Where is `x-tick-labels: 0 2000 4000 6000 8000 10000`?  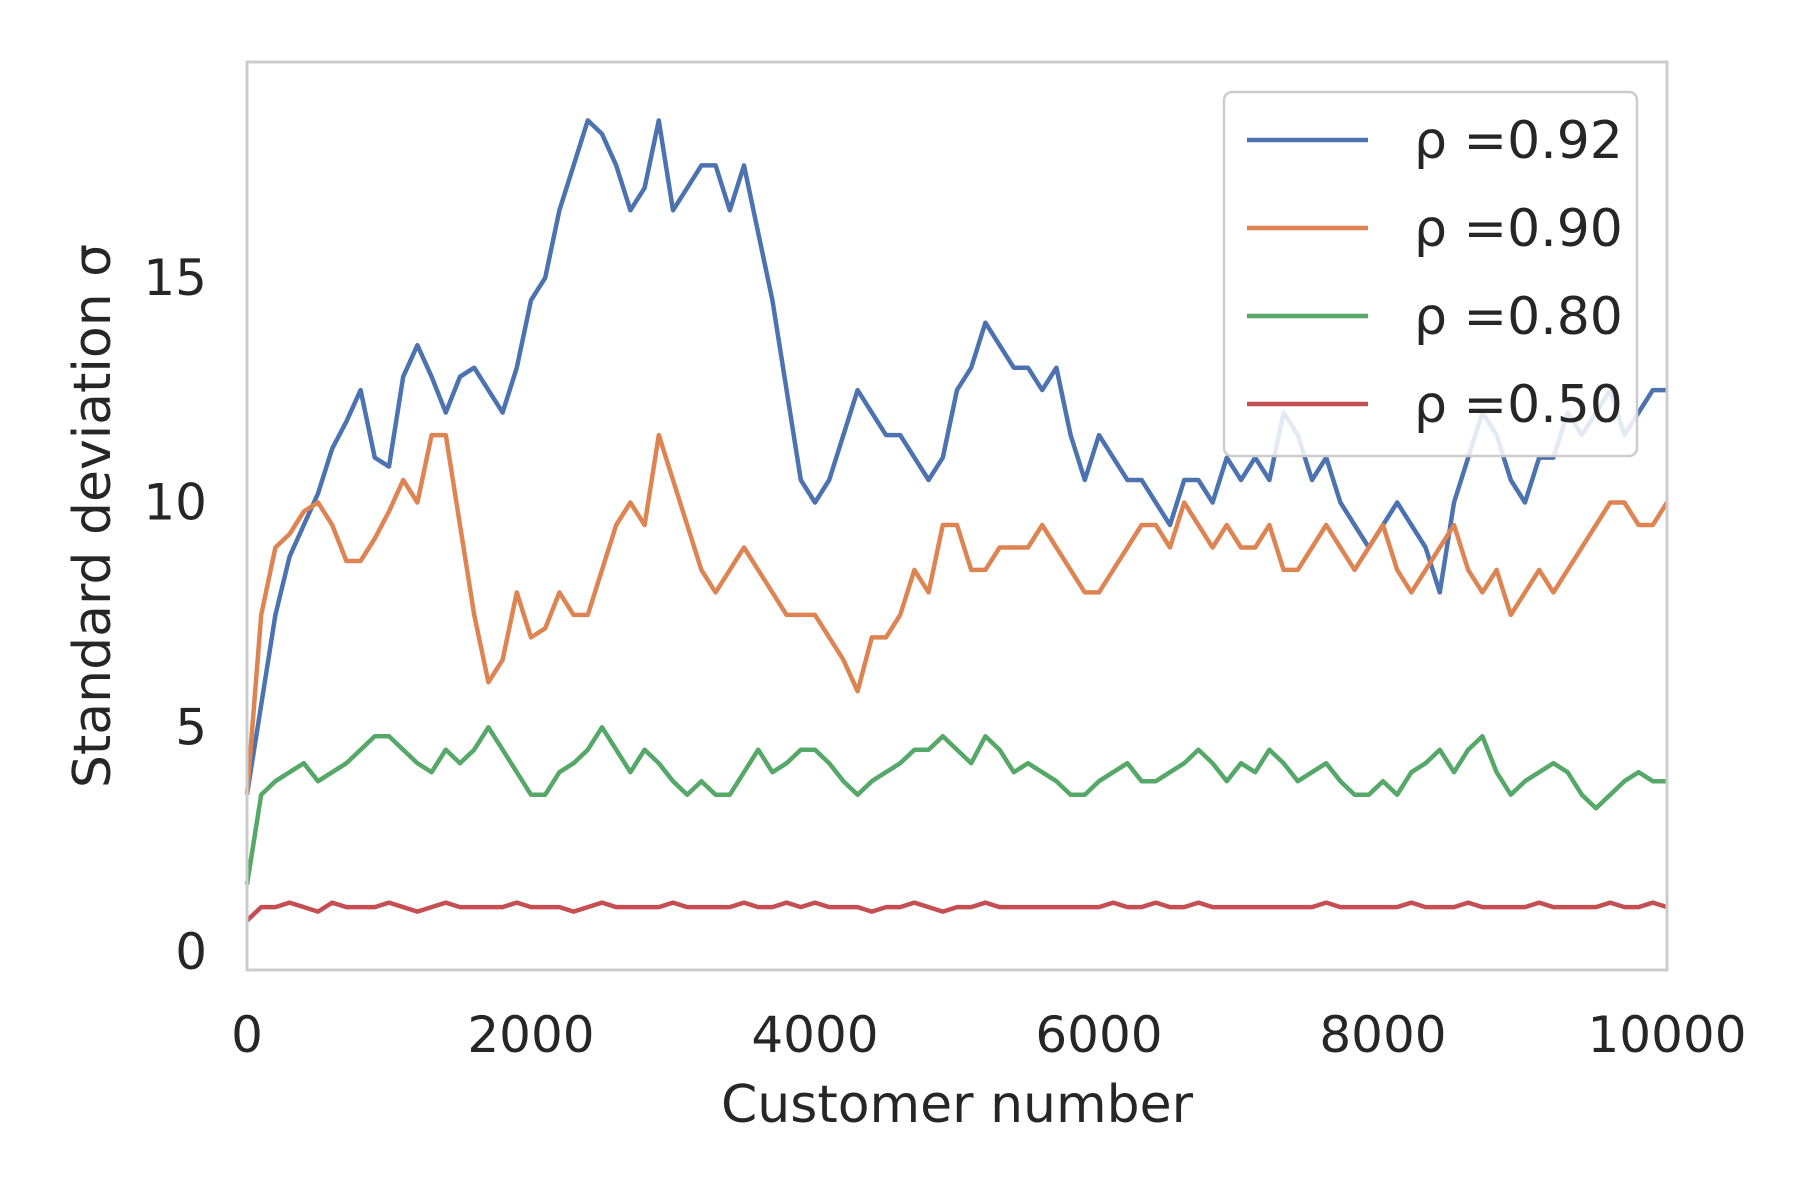 x-tick-labels: 0 2000 4000 6000 8000 10000 is located at coordinates (988, 1035).